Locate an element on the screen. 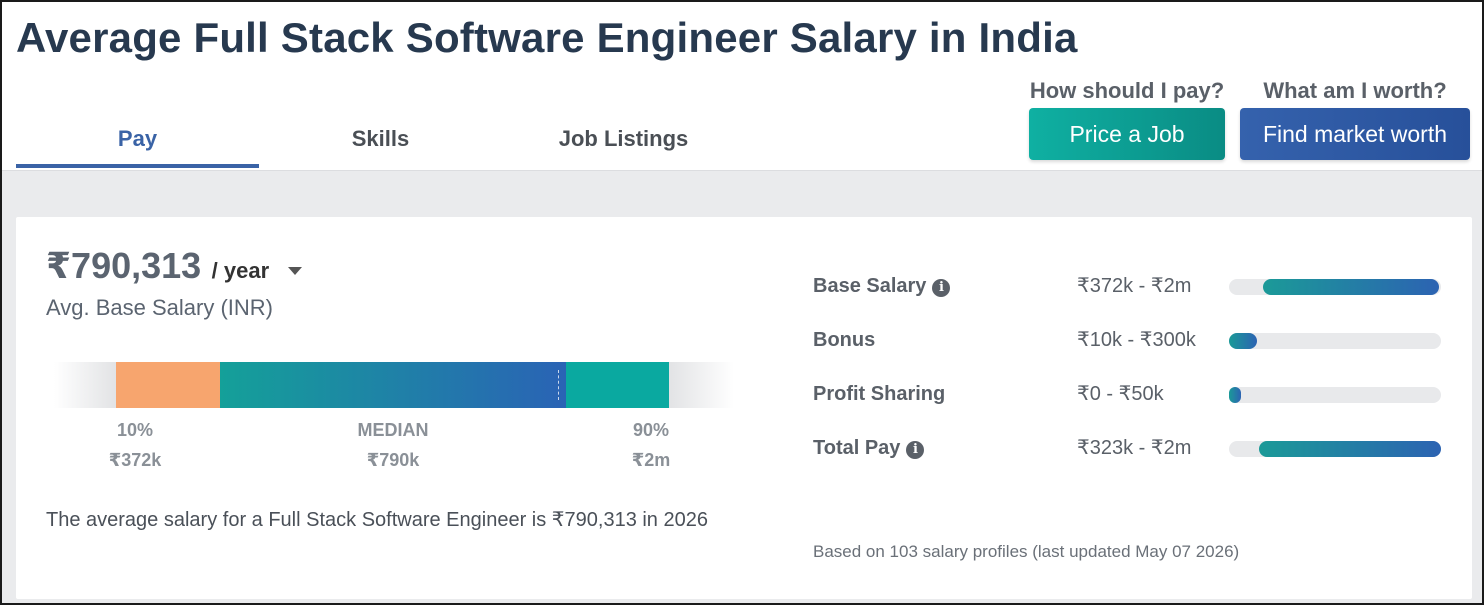 This screenshot has height=605, width=1484. salary-range-bar is located at coordinates (394, 385).